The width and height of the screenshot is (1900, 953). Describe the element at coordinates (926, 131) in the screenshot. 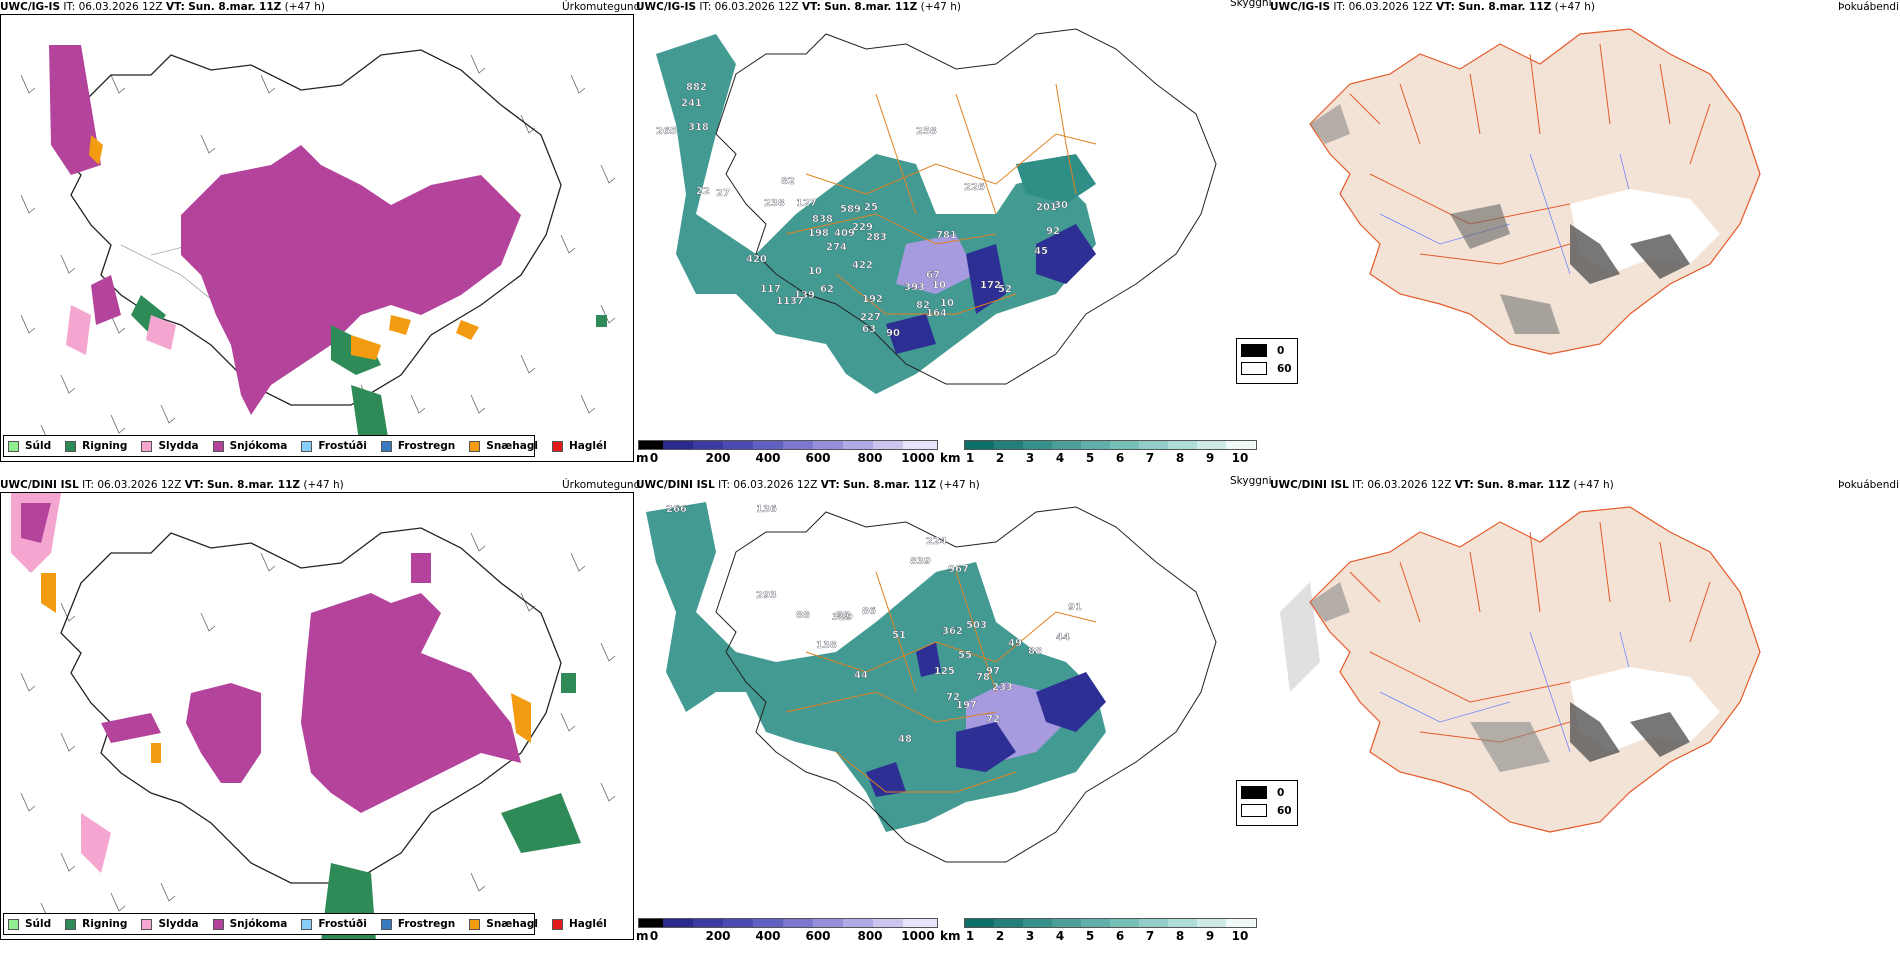

I see `visibility-value-label: 258` at that location.